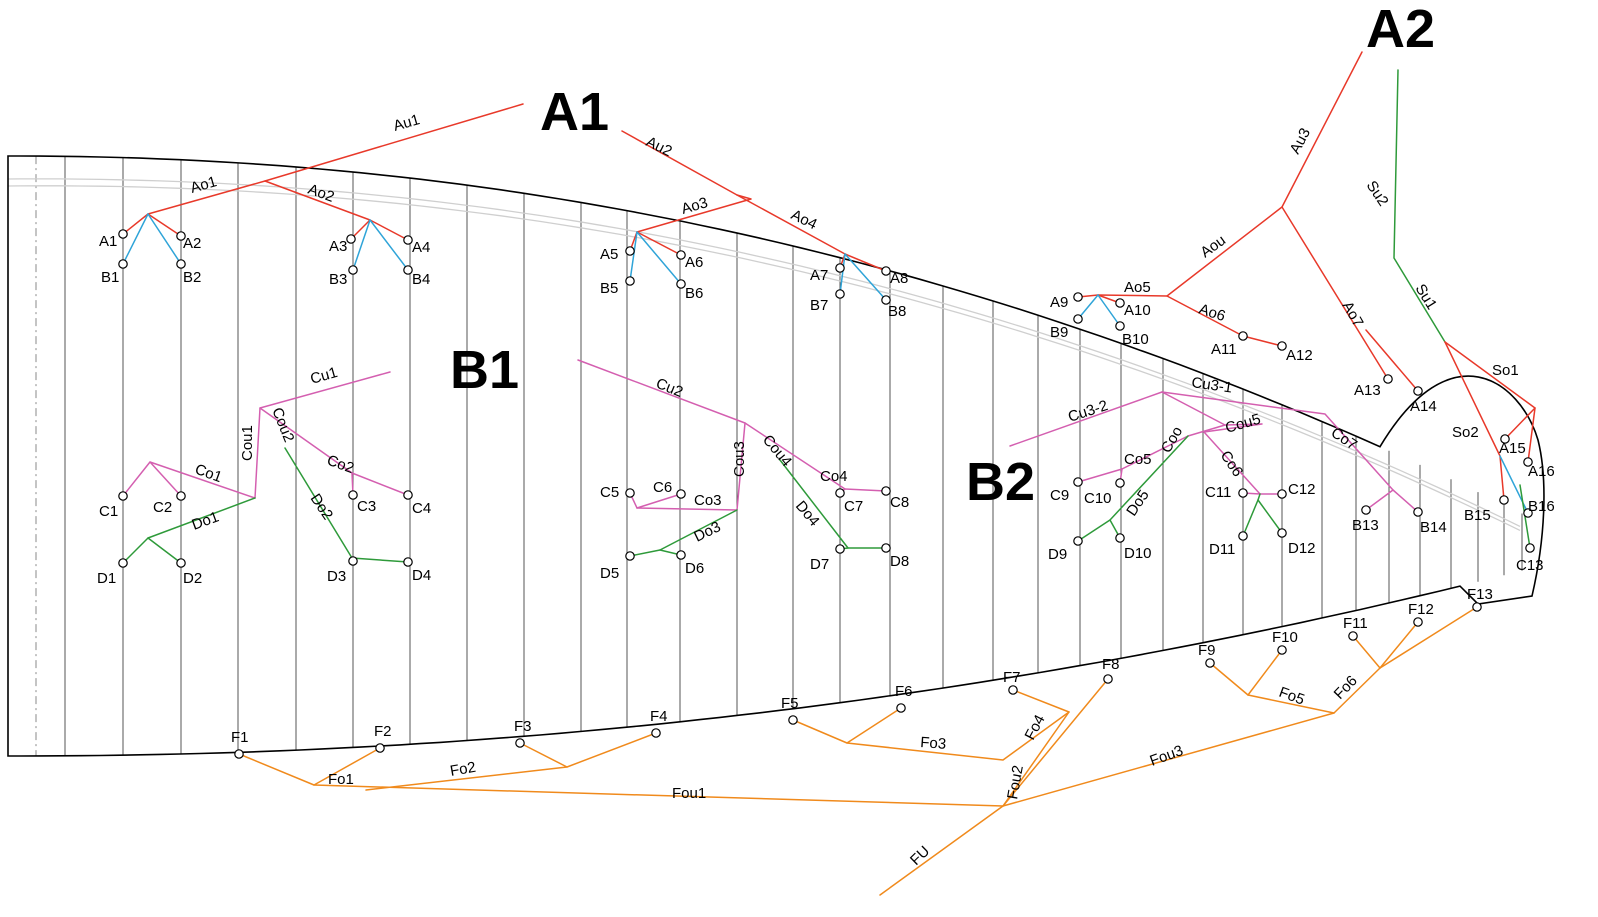 The image size is (1598, 917). I want to click on line-label-ao2: Ao2, so click(321, 193).